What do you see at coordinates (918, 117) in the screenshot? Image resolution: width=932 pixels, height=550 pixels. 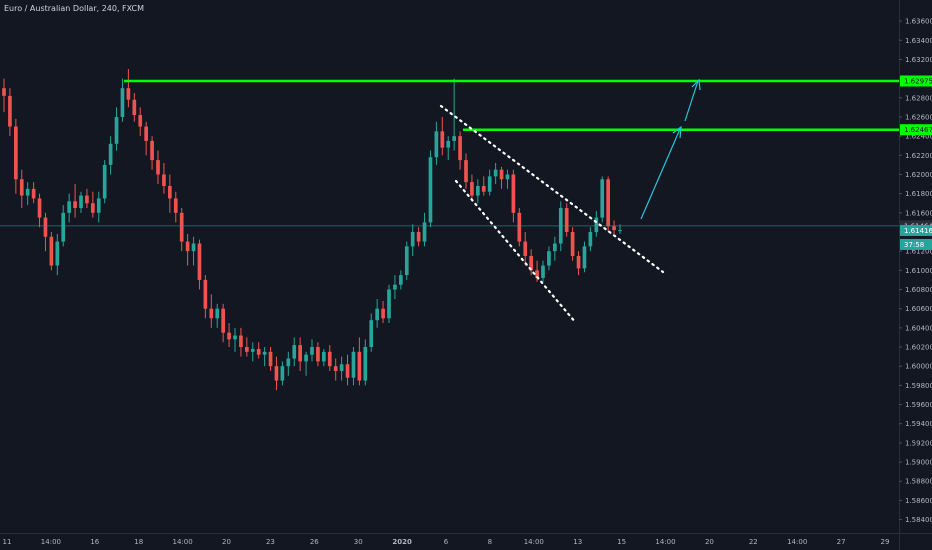 I see `y-tick-label: 1.62600` at bounding box center [918, 117].